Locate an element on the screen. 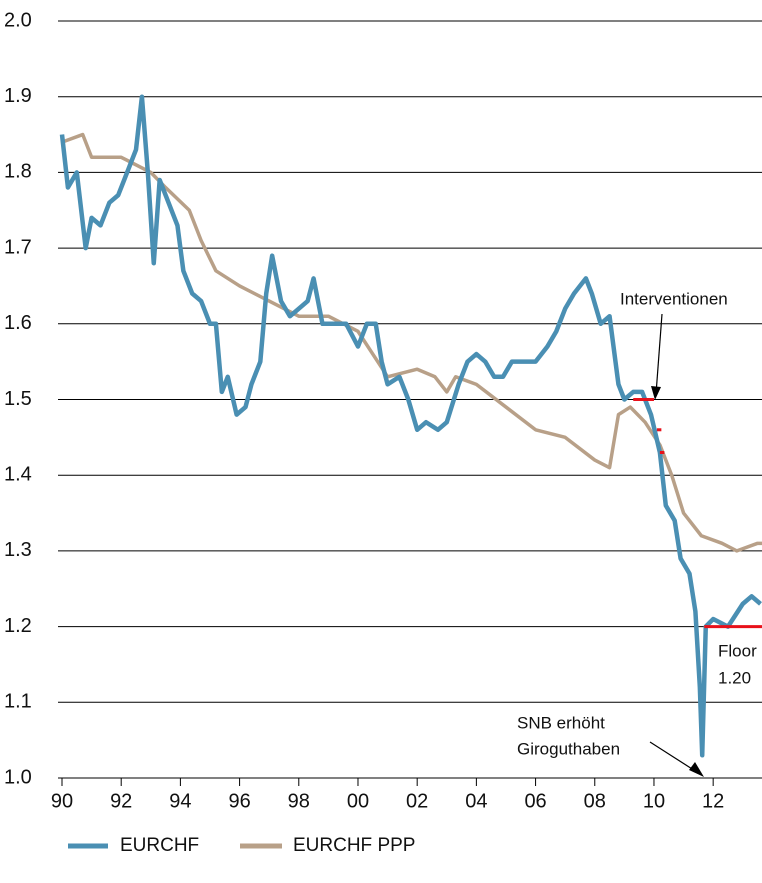 The height and width of the screenshot is (883, 762). x-tick-label: 90 is located at coordinates (62, 801).